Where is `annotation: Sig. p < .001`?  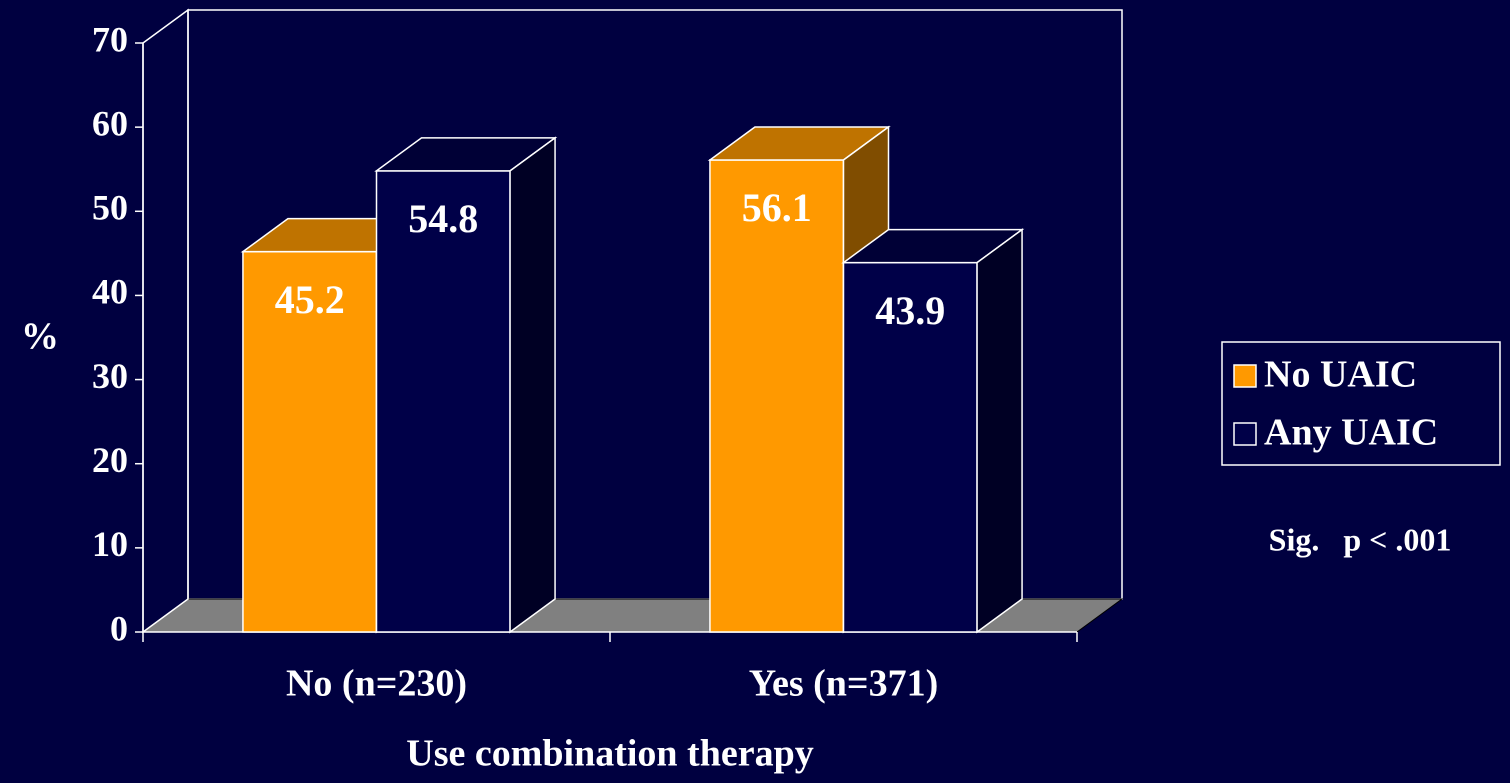
annotation: Sig. p < .001 is located at coordinates (1360, 539).